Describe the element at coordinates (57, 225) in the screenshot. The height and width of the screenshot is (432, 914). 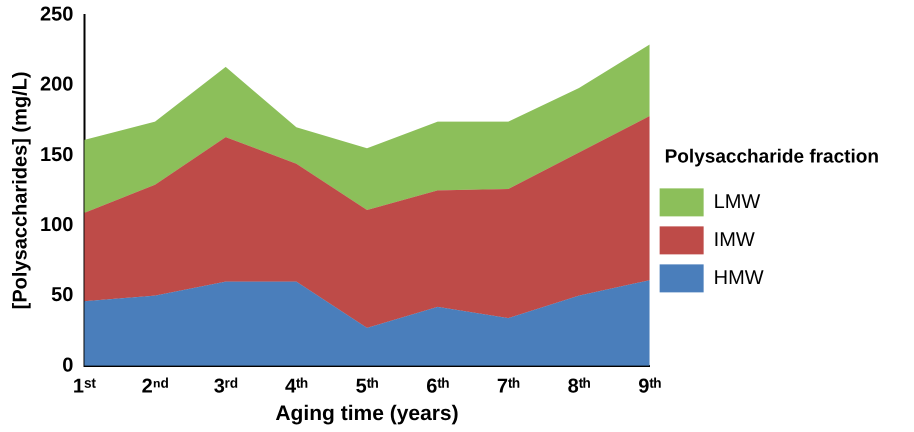
I see `y-tick-label: 100` at that location.